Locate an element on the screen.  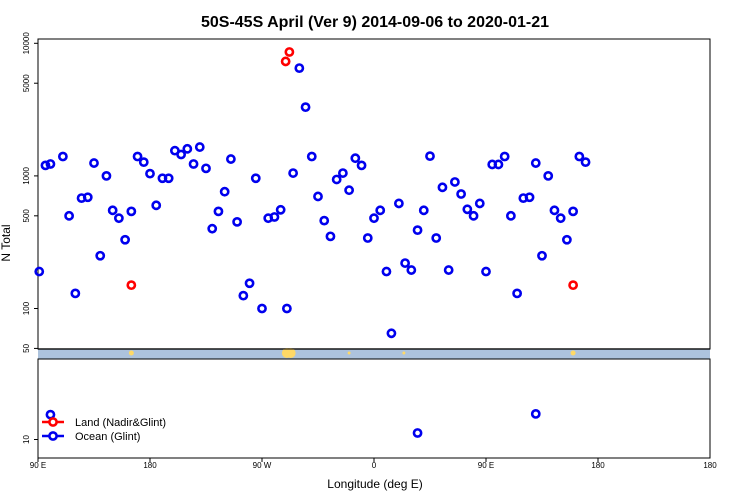
separator-band is located at coordinates (374, 354).